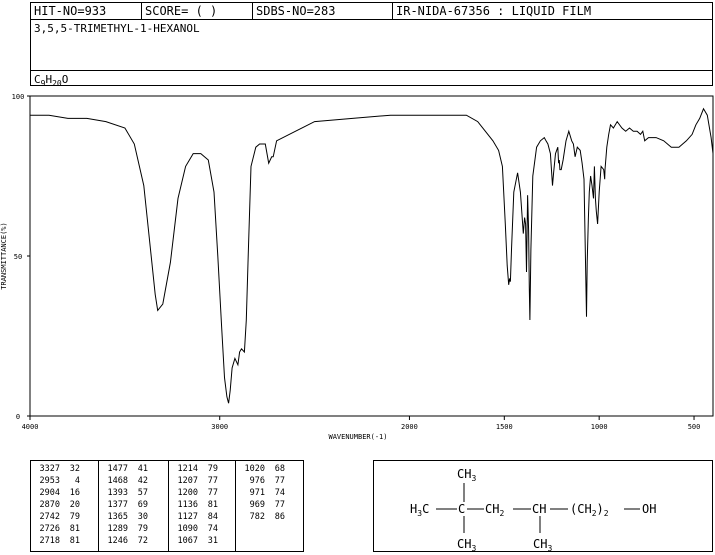 Image resolution: width=715 pixels, height=555 pixels. What do you see at coordinates (212, 541) in the screenshot?
I see `peak-transmittance: 31` at bounding box center [212, 541].